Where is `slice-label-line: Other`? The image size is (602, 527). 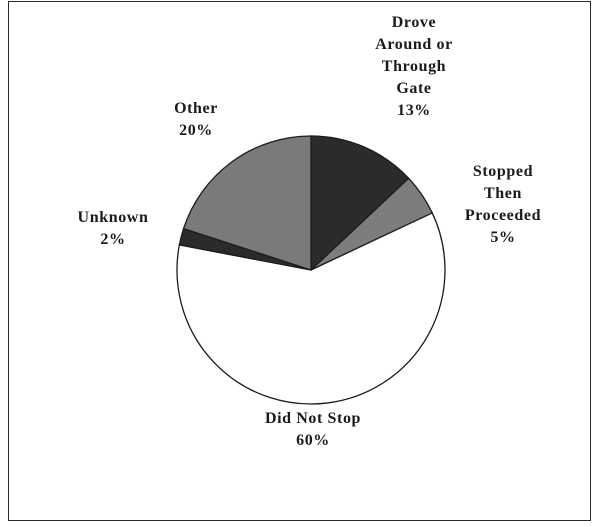 slice-label-line: Other is located at coordinates (196, 108).